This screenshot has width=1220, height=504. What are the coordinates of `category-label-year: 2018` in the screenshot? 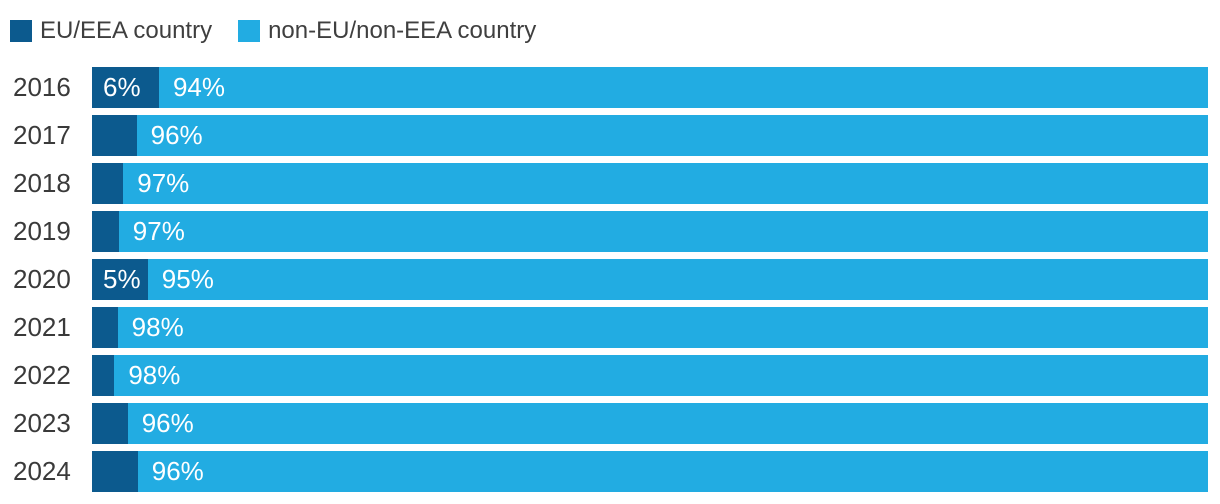 It's located at (42, 183).